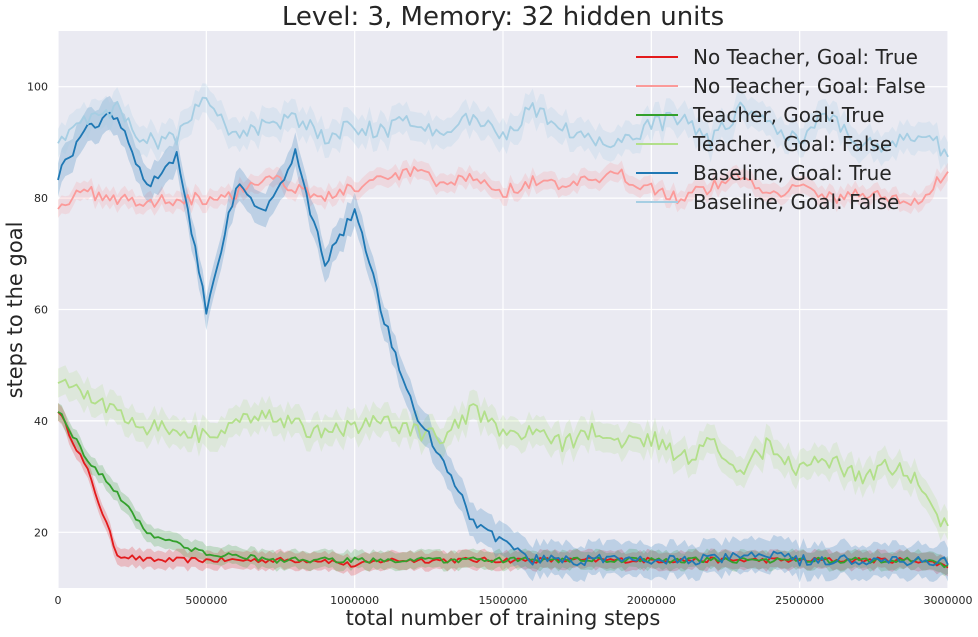  I want to click on y-tick-label: 100, so click(37, 87).